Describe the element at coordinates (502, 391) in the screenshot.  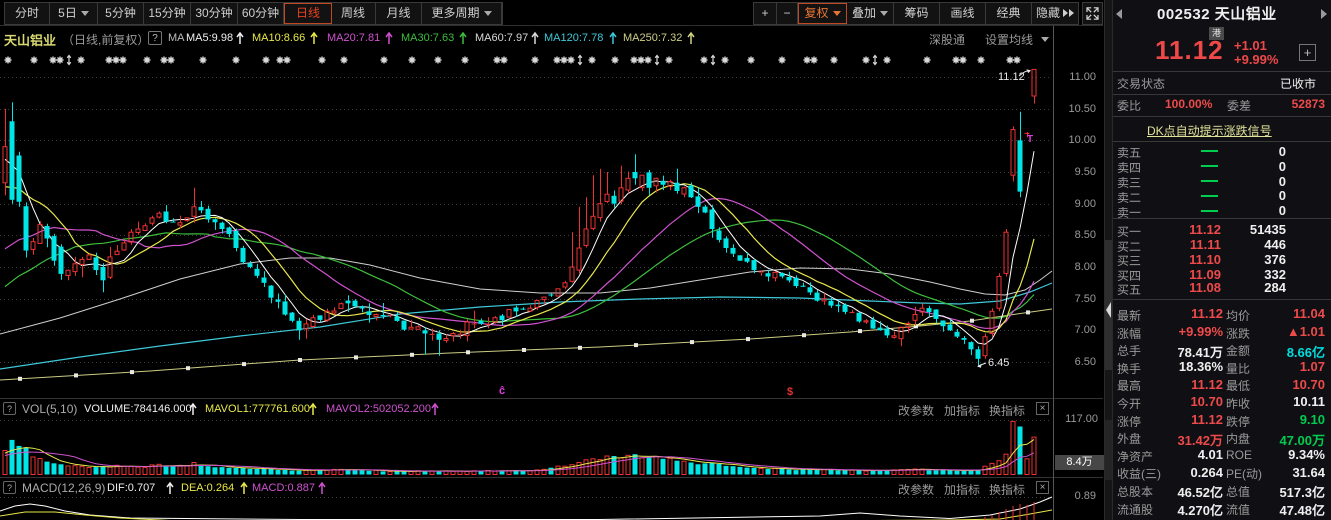
I see `svg-text: ĉ` at that location.